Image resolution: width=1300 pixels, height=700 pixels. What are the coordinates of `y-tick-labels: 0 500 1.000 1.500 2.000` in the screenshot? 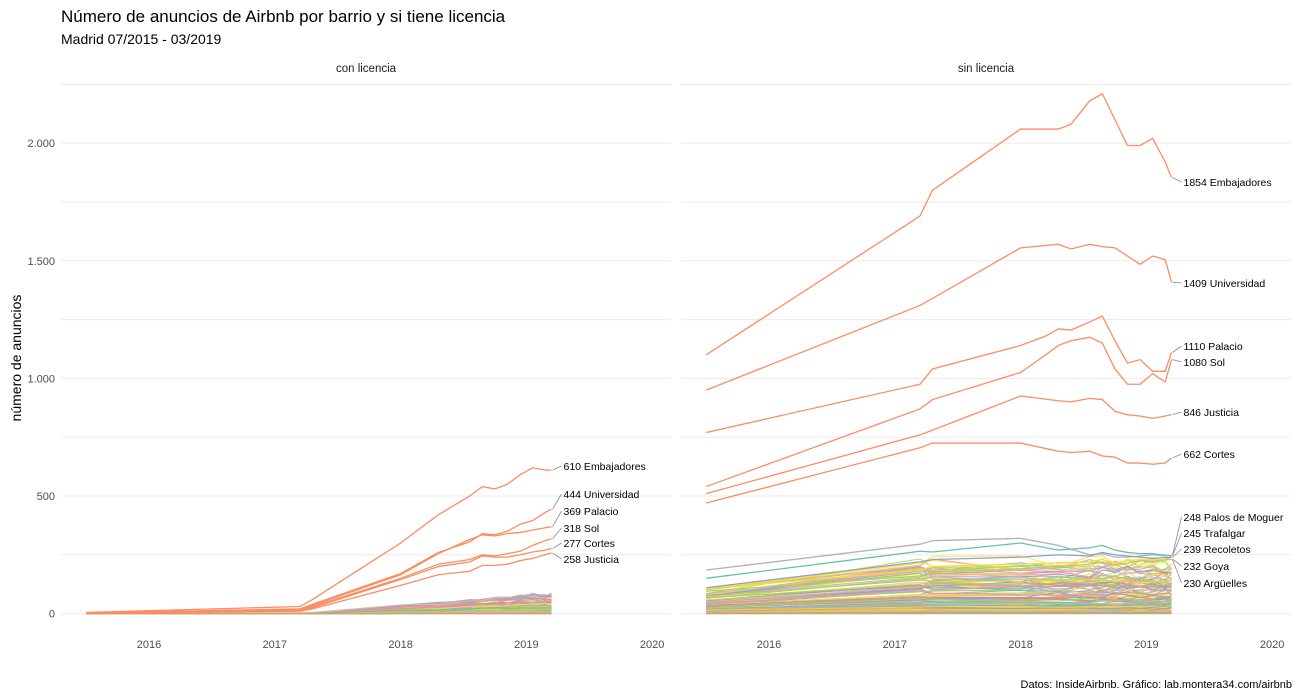 It's located at (41, 379).